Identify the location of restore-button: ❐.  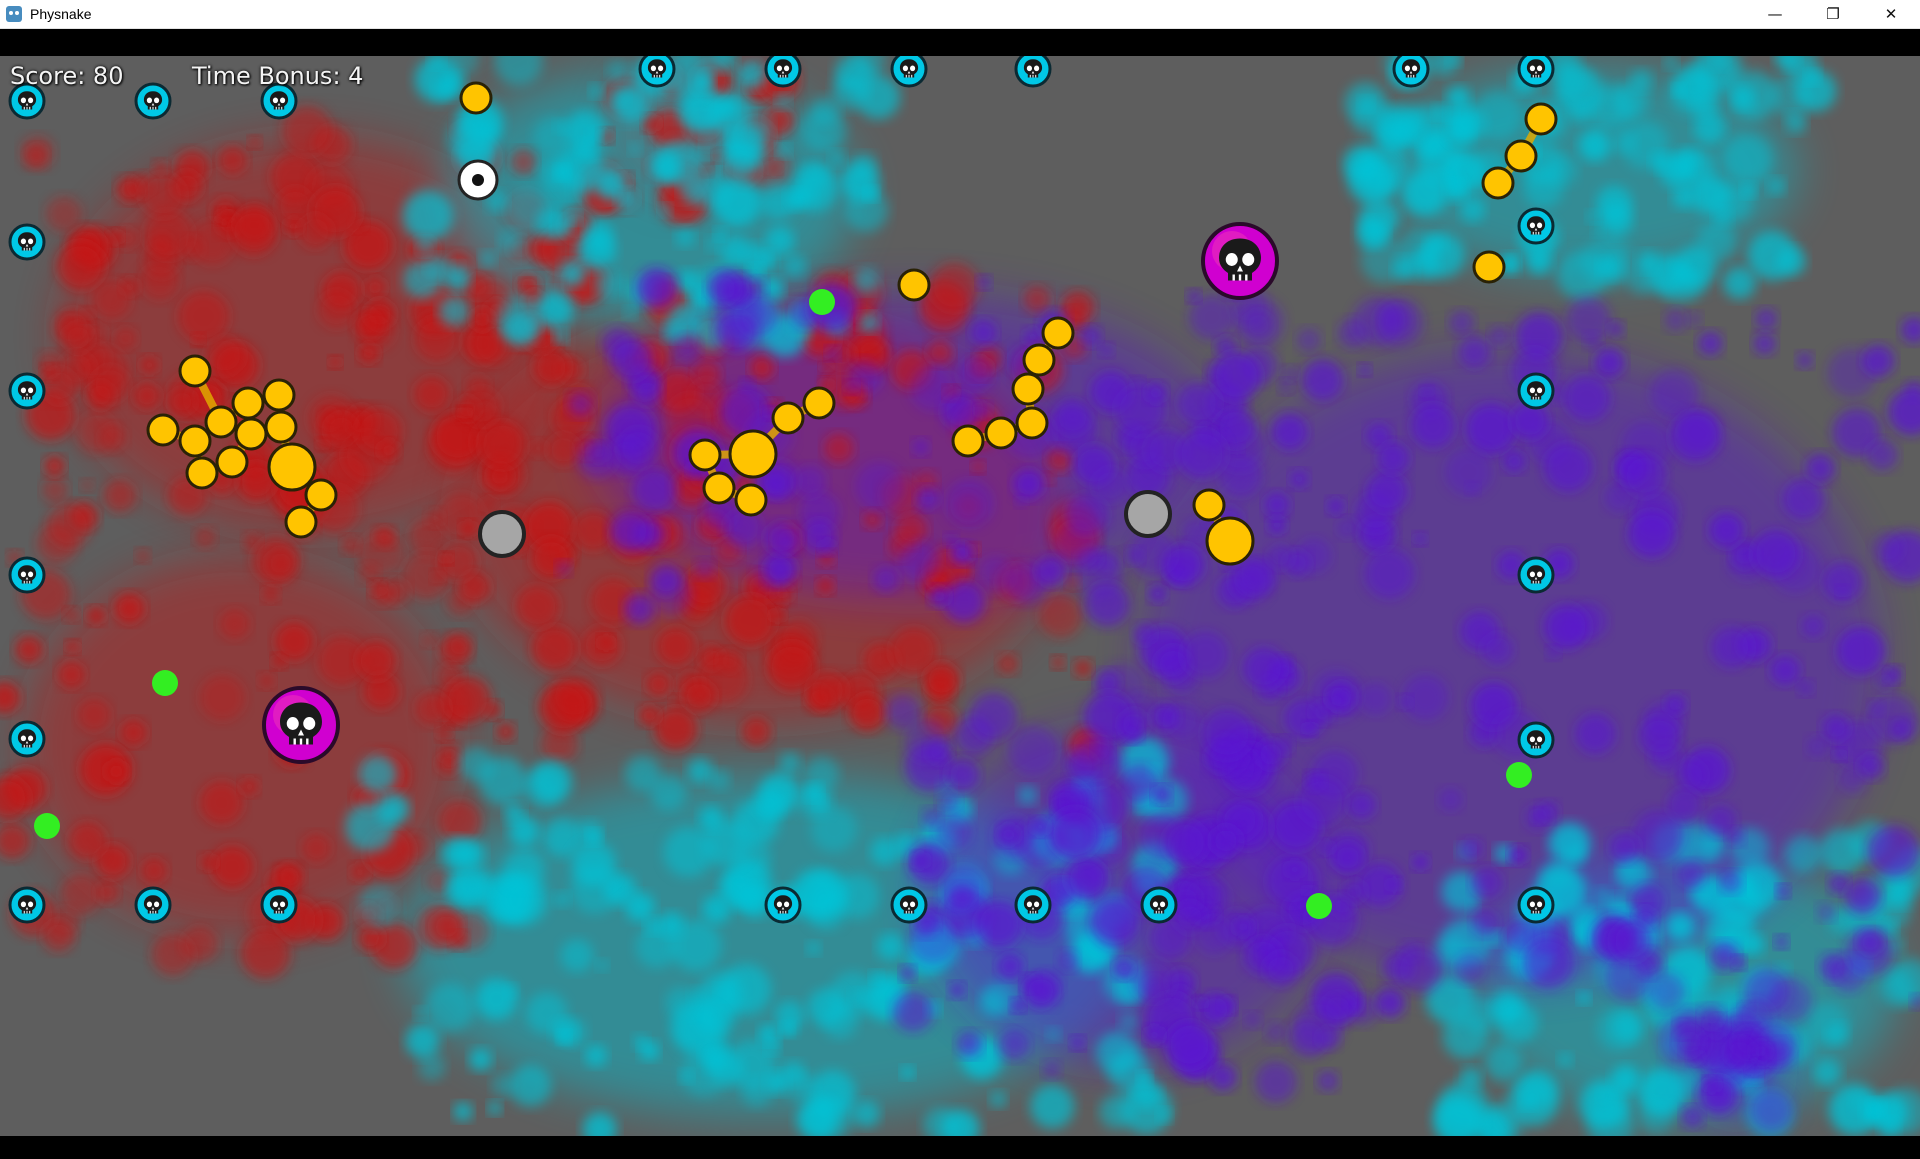
(1833, 14).